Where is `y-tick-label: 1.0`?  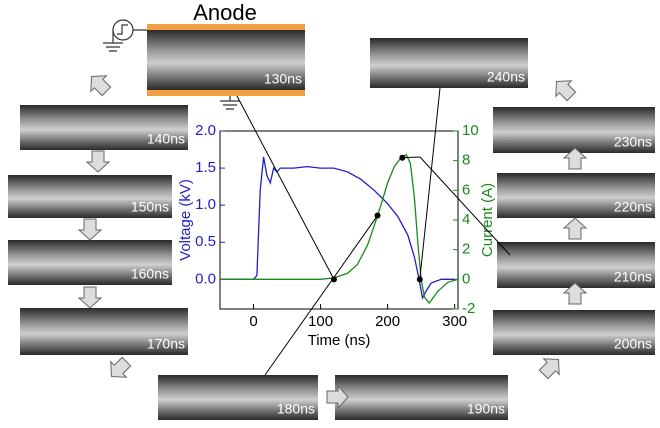
y-tick-label: 1.0 is located at coordinates (205, 204).